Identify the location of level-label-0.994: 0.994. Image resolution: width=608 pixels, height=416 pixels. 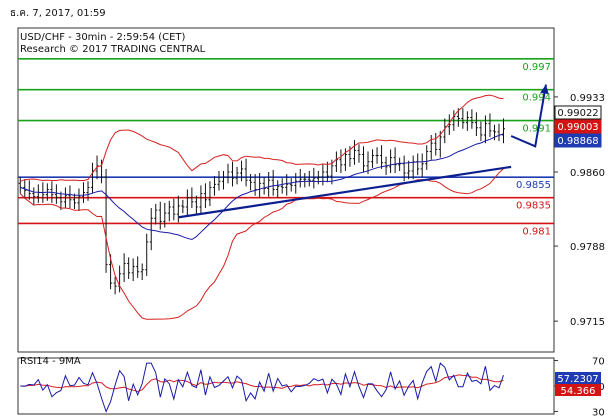
(536, 98).